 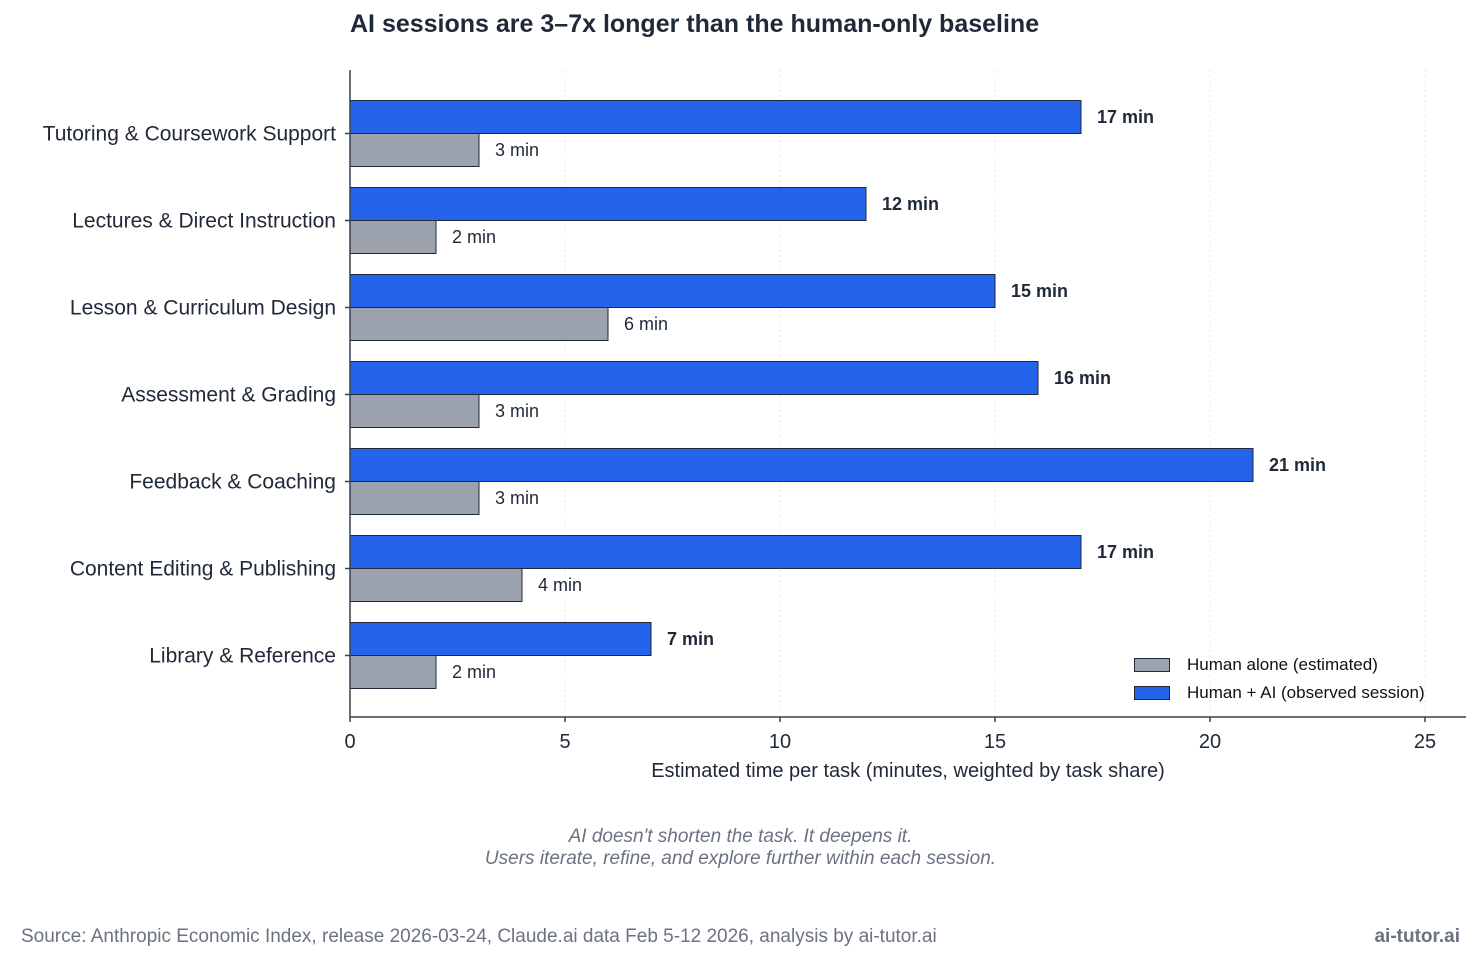 I want to click on legend-item-human: Human alone (estimated), so click(x=1279, y=665).